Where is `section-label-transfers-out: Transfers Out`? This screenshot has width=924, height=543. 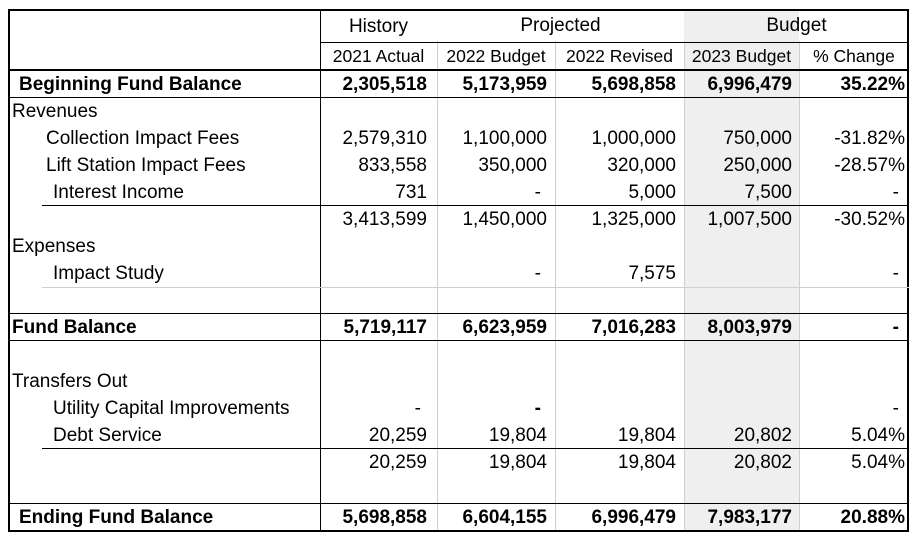
section-label-transfers-out: Transfers Out is located at coordinates (70, 381).